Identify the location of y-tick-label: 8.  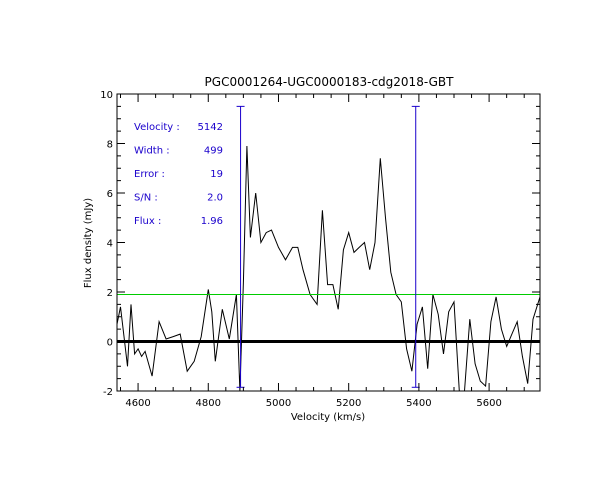
(110, 145).